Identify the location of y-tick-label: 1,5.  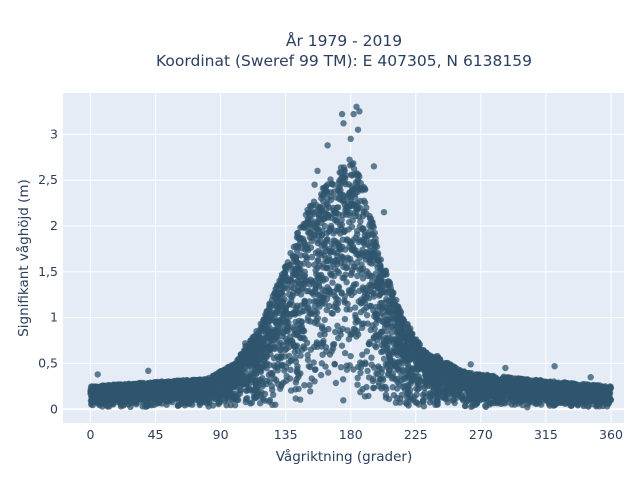
(48, 271).